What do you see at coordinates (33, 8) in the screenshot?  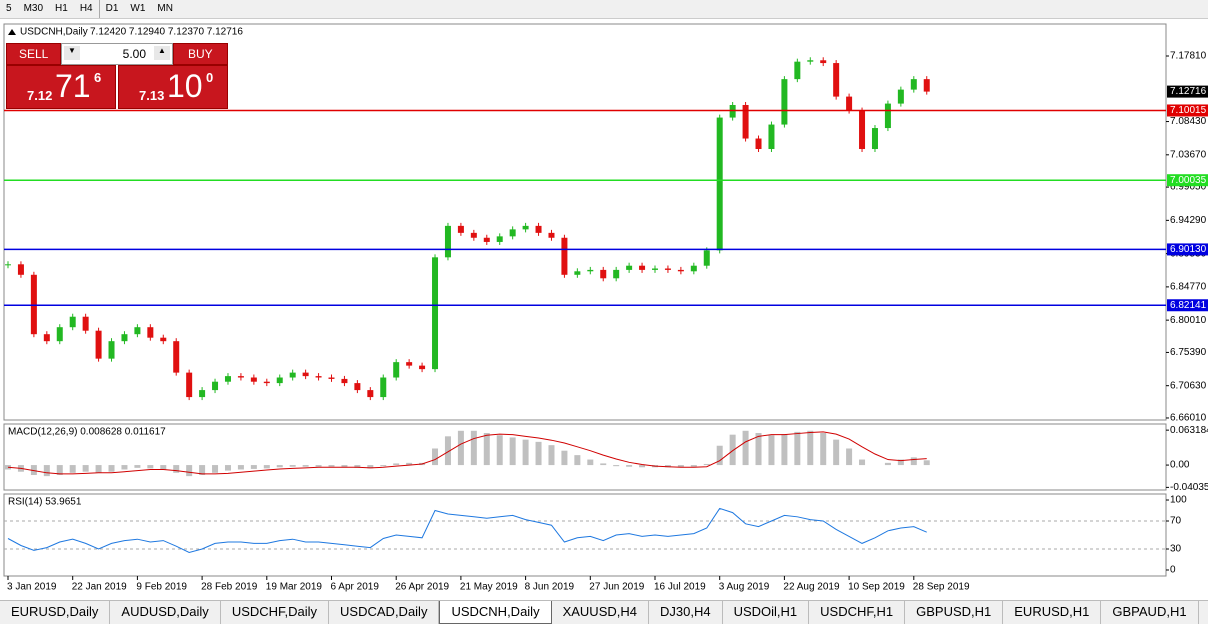 I see `timeframe-button: M30` at bounding box center [33, 8].